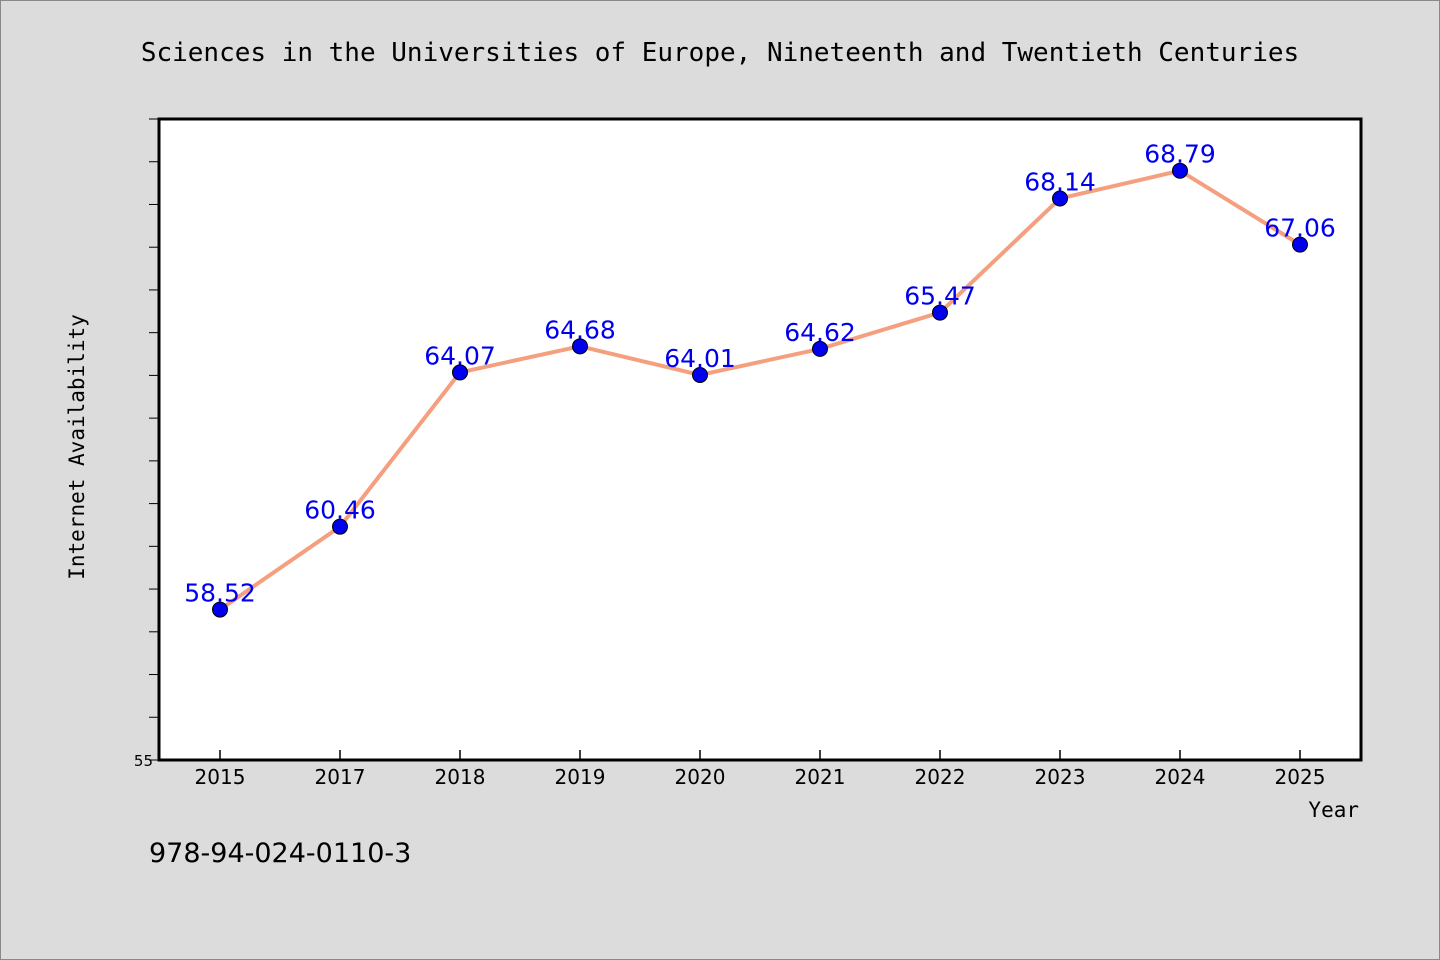 The width and height of the screenshot is (1440, 960). What do you see at coordinates (1060, 777) in the screenshot?
I see `x-tick-label: 2023` at bounding box center [1060, 777].